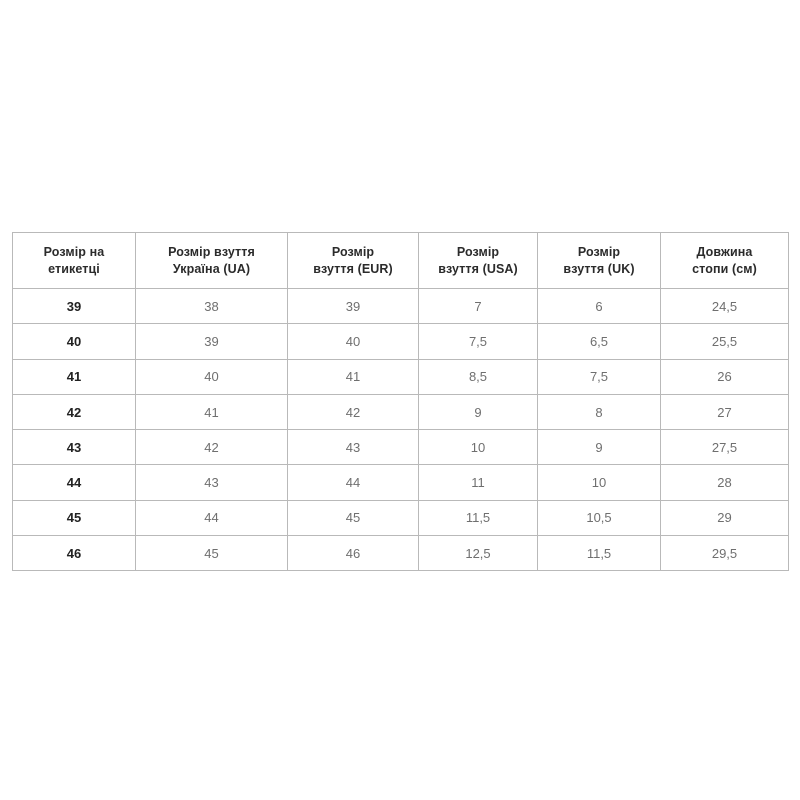  What do you see at coordinates (478, 251) in the screenshot?
I see `column-header-usa-line1: Розмір` at bounding box center [478, 251].